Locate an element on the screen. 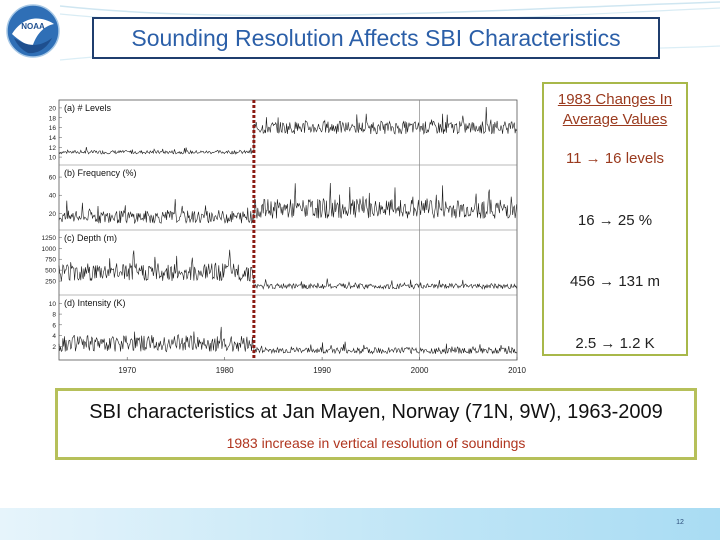  y-tick-label: 500 is located at coordinates (50, 271).